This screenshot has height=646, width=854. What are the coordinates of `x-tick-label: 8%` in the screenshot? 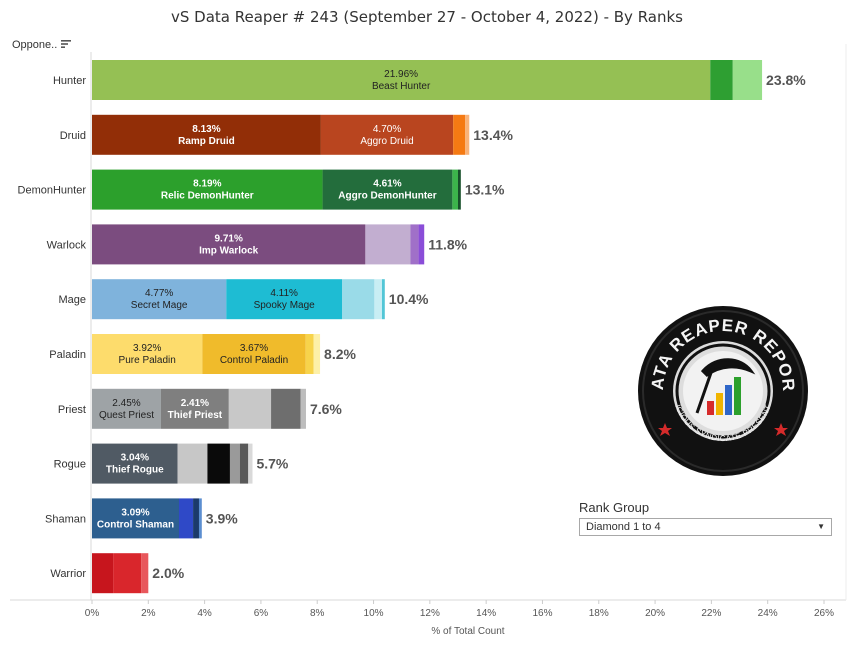 It's located at (317, 613).